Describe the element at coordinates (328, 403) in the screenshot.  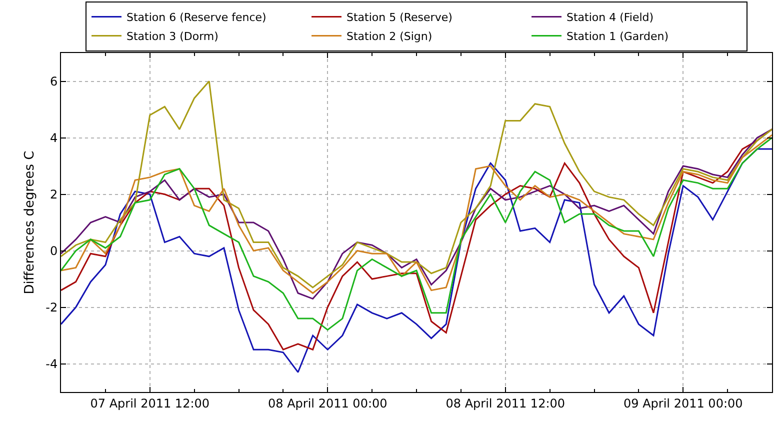
I see `x-tick-label: 08 April 2011 00:00` at that location.